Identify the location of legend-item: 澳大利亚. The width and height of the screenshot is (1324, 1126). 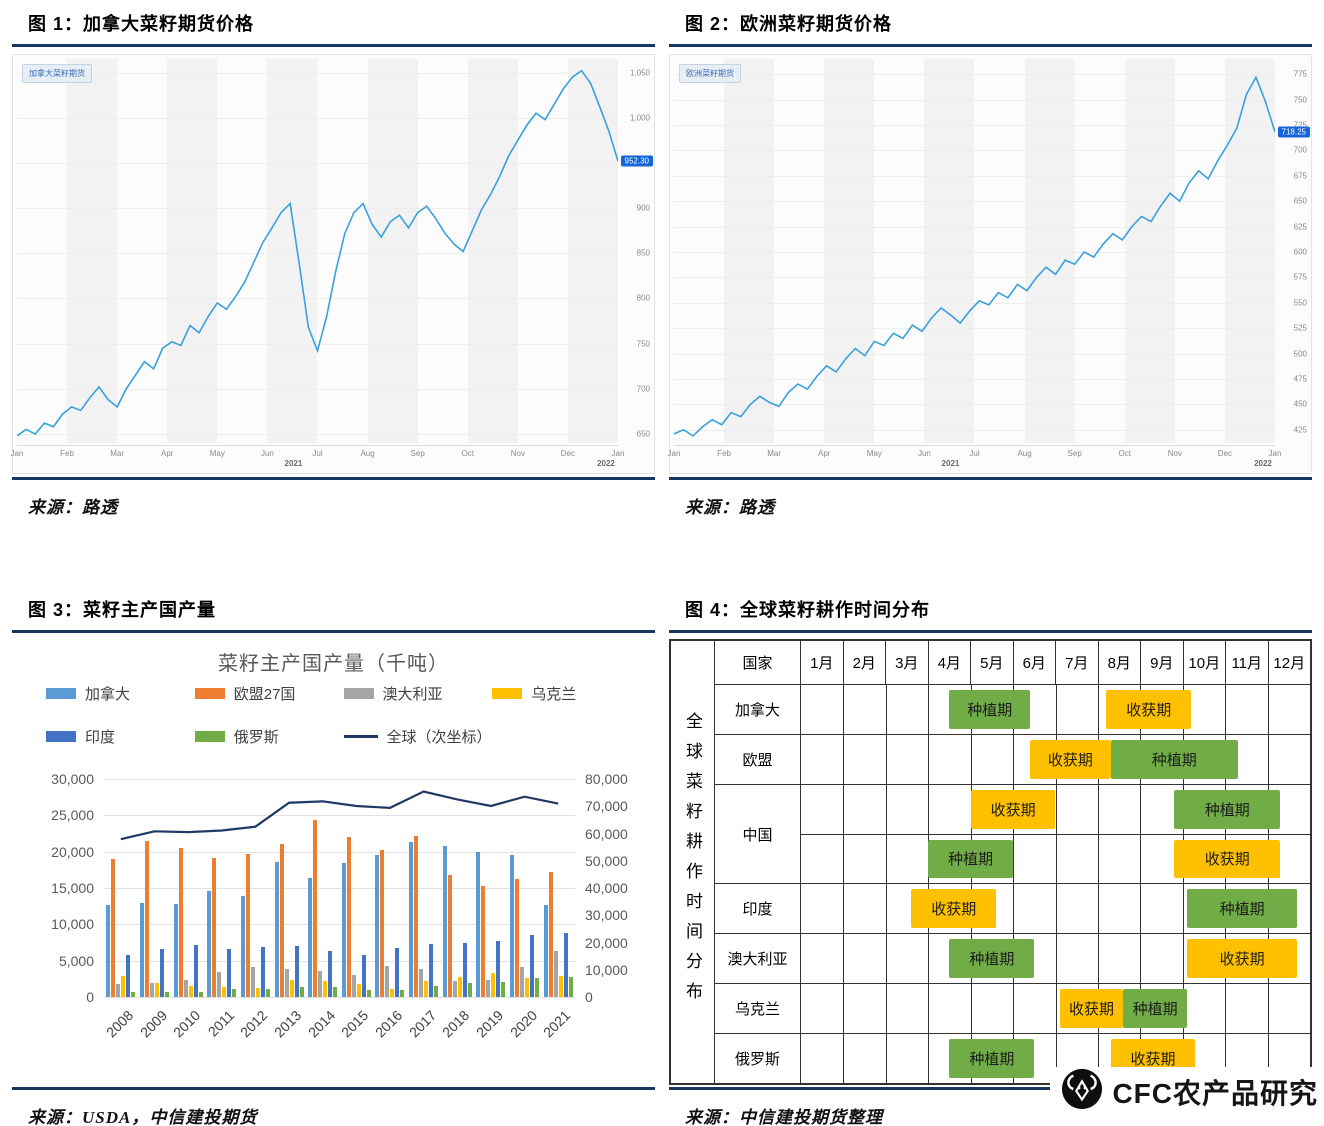
(415, 693).